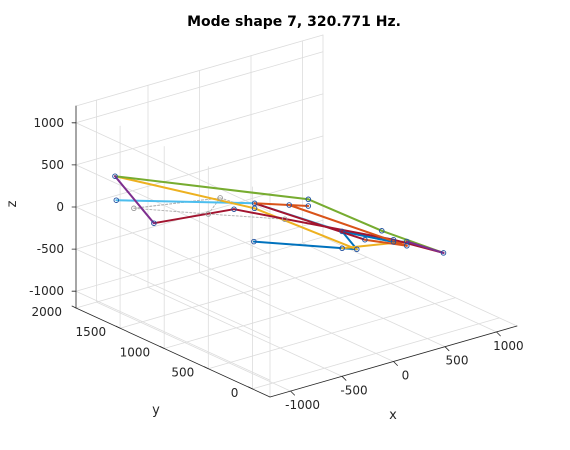  What do you see at coordinates (91, 332) in the screenshot?
I see `y-tick-label: 1500` at bounding box center [91, 332].